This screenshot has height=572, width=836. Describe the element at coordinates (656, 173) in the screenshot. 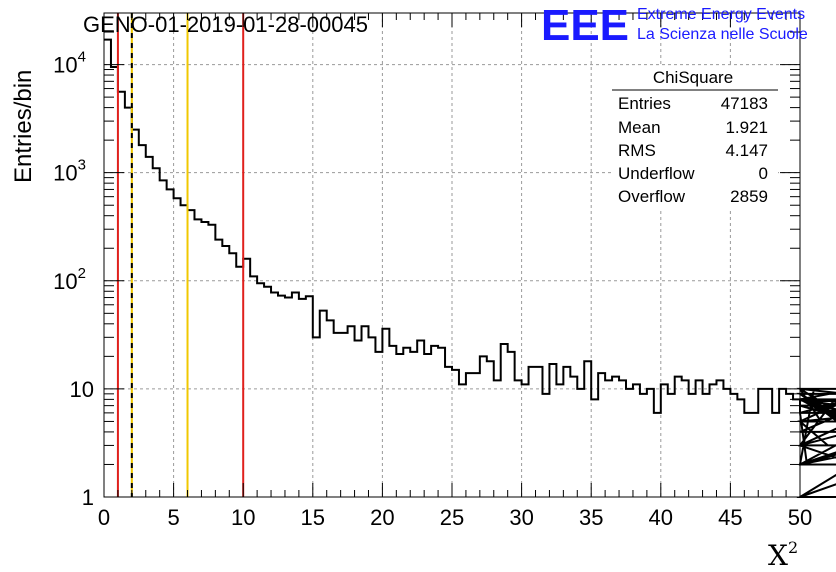

I see `stats-label: Underflow` at that location.